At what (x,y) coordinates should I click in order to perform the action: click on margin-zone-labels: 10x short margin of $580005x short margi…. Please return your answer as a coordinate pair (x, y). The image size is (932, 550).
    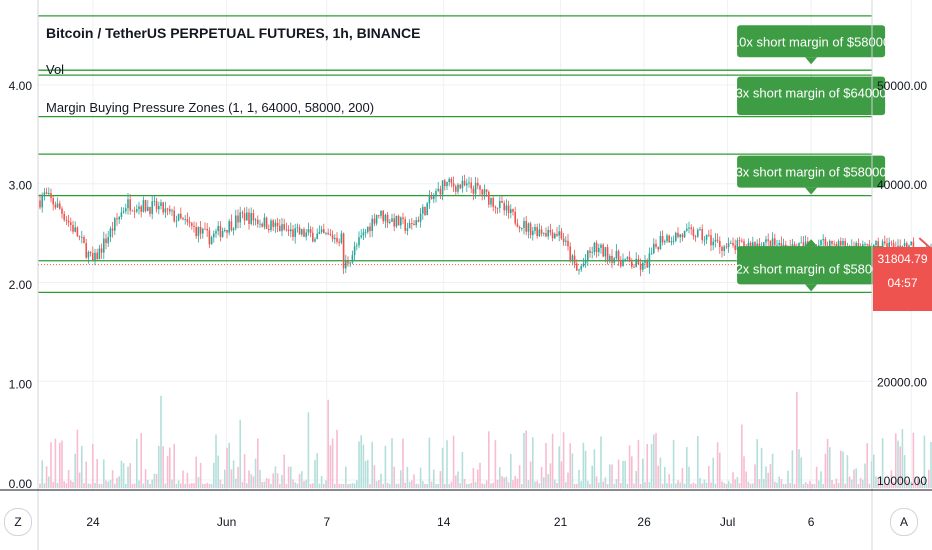
    Looking at the image, I should click on (811, 158).